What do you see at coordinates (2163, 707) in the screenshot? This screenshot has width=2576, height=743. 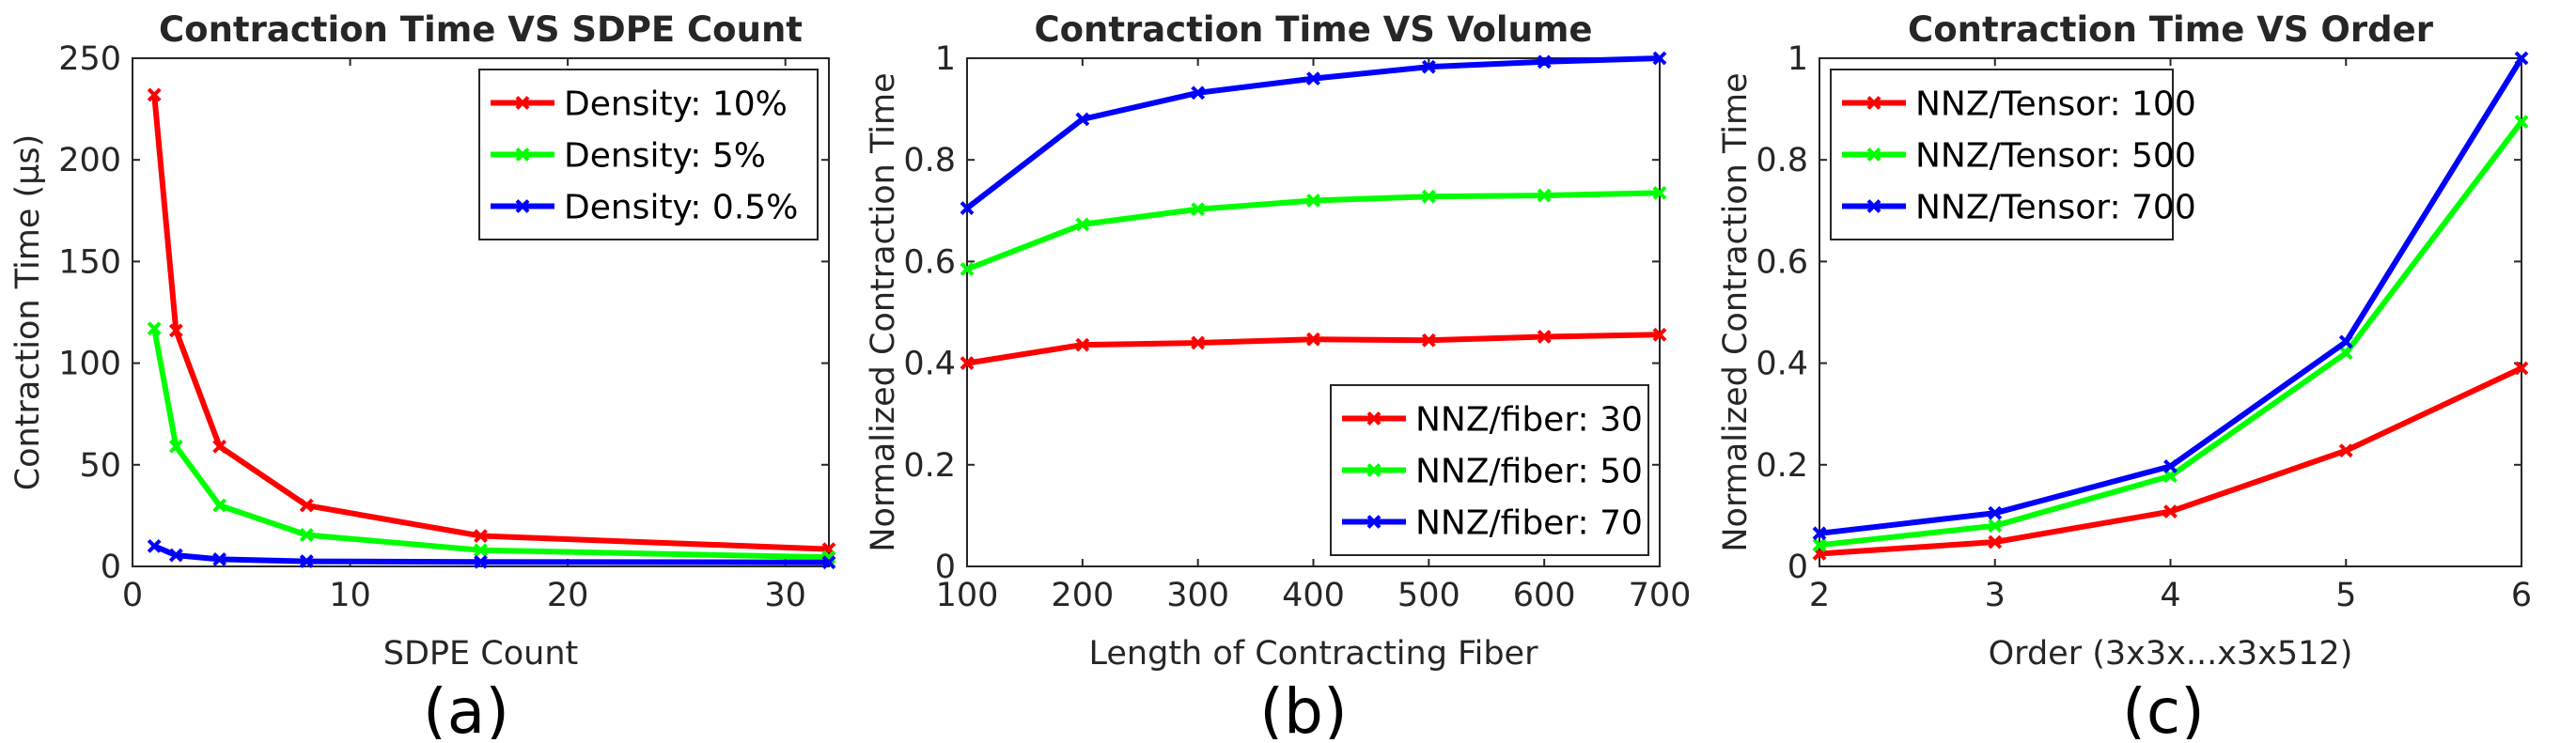 I see `panel-caption: (c)` at bounding box center [2163, 707].